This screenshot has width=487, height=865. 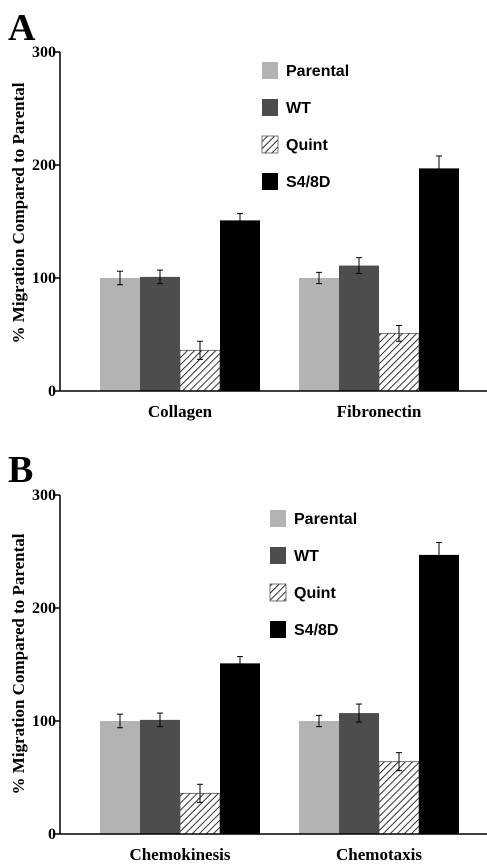 What do you see at coordinates (180, 411) in the screenshot?
I see `category-label: Collagen` at bounding box center [180, 411].